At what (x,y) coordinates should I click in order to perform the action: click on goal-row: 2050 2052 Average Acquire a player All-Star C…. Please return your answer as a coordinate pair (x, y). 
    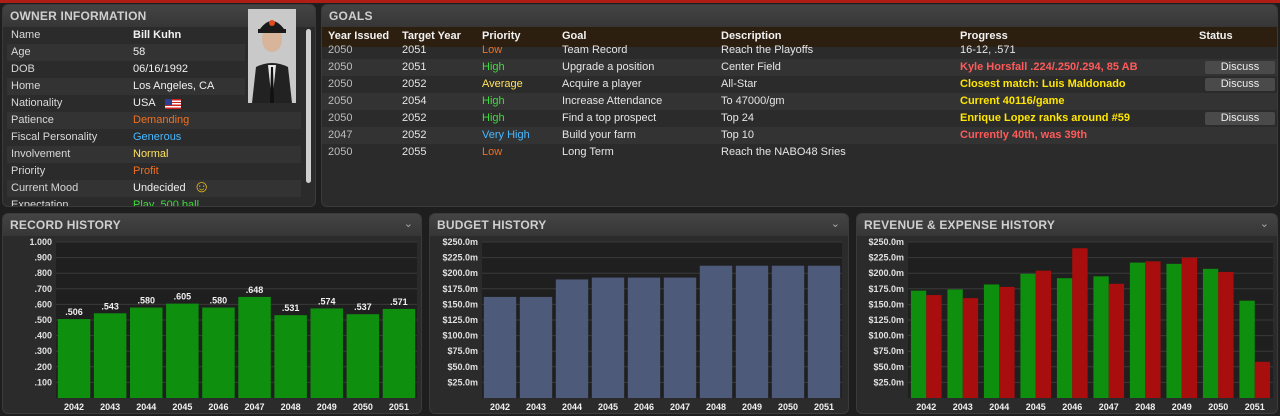
    Looking at the image, I should click on (799, 84).